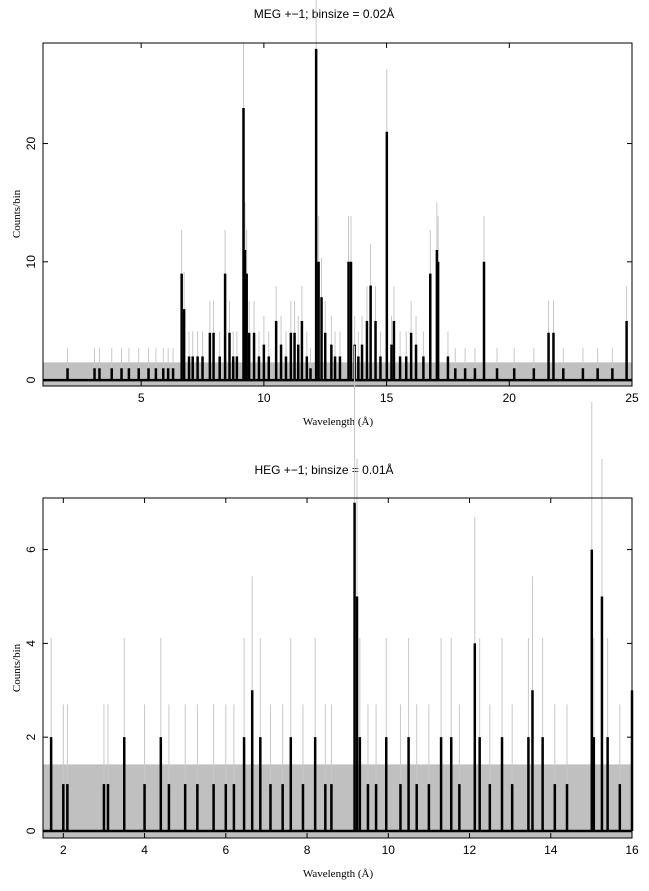  Describe the element at coordinates (264, 398) in the screenshot. I see `meg-x-tick-label: 10` at that location.